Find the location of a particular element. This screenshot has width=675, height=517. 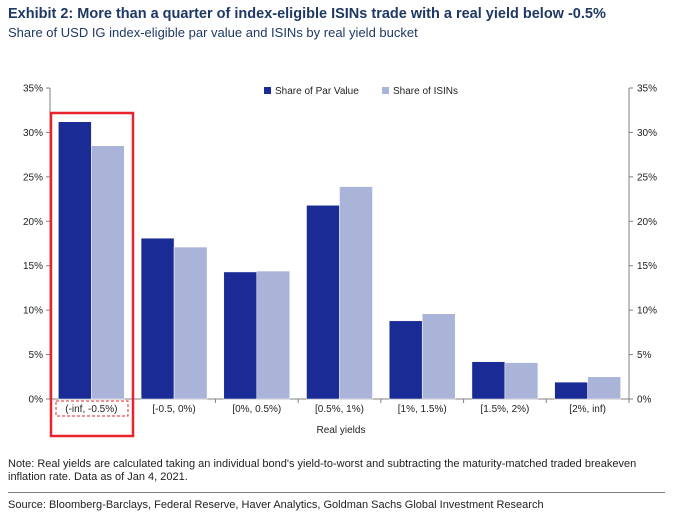

y-tick-label-left: 35% is located at coordinates (33, 89).